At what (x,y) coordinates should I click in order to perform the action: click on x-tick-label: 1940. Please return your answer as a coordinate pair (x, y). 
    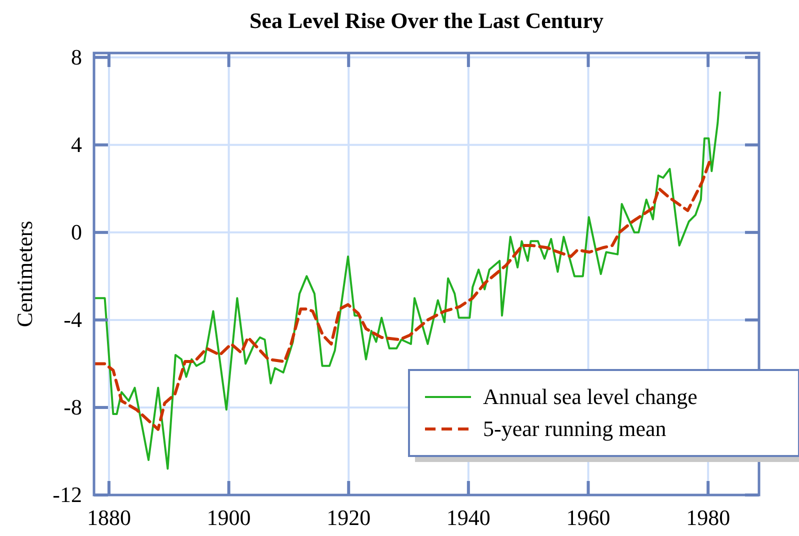
    Looking at the image, I should click on (468, 517).